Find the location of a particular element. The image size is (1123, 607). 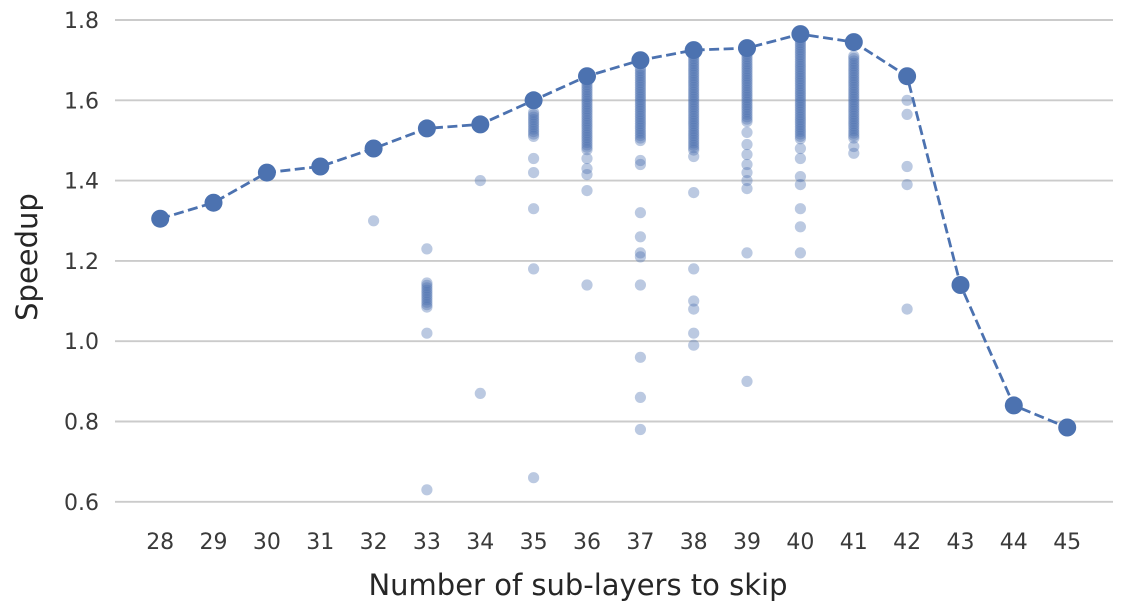

x-tick-label-40: 40 is located at coordinates (800, 542).